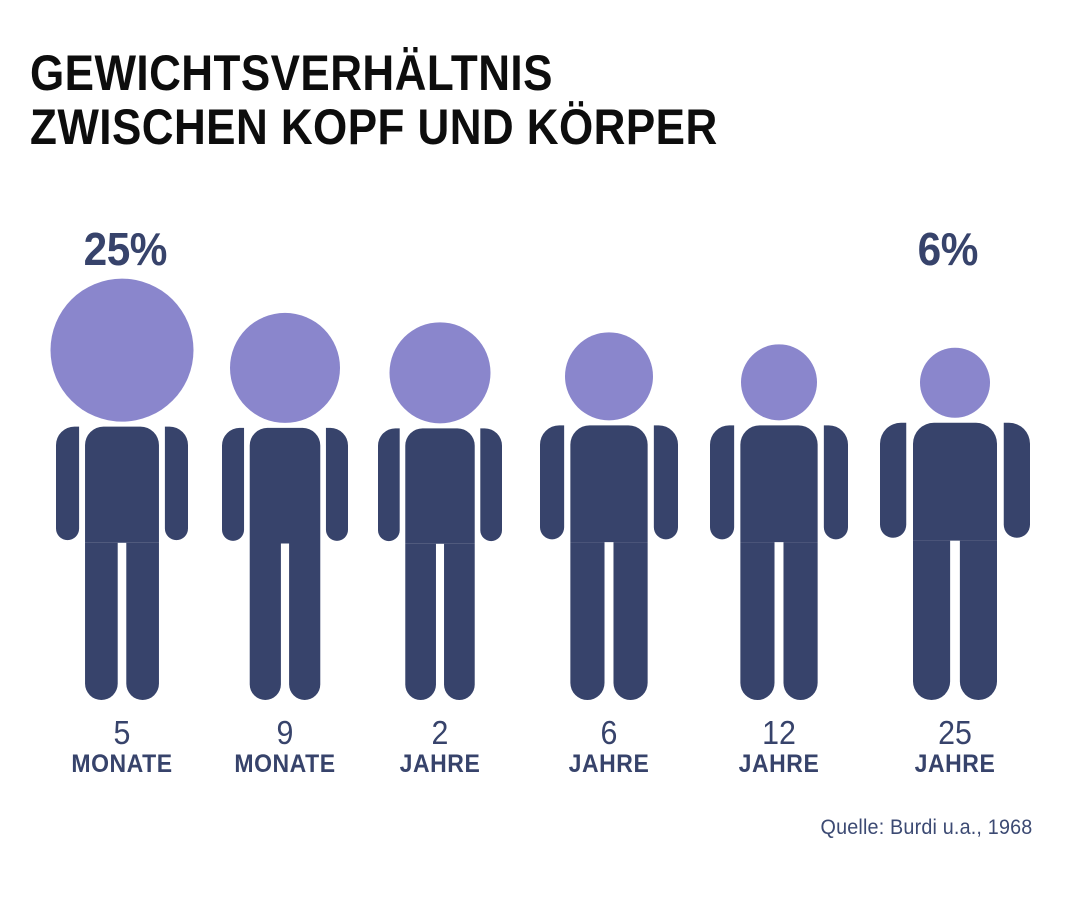 Image resolution: width=1079 pixels, height=900 pixels. What do you see at coordinates (948, 249) in the screenshot?
I see `percent-callout-right: 6%` at bounding box center [948, 249].